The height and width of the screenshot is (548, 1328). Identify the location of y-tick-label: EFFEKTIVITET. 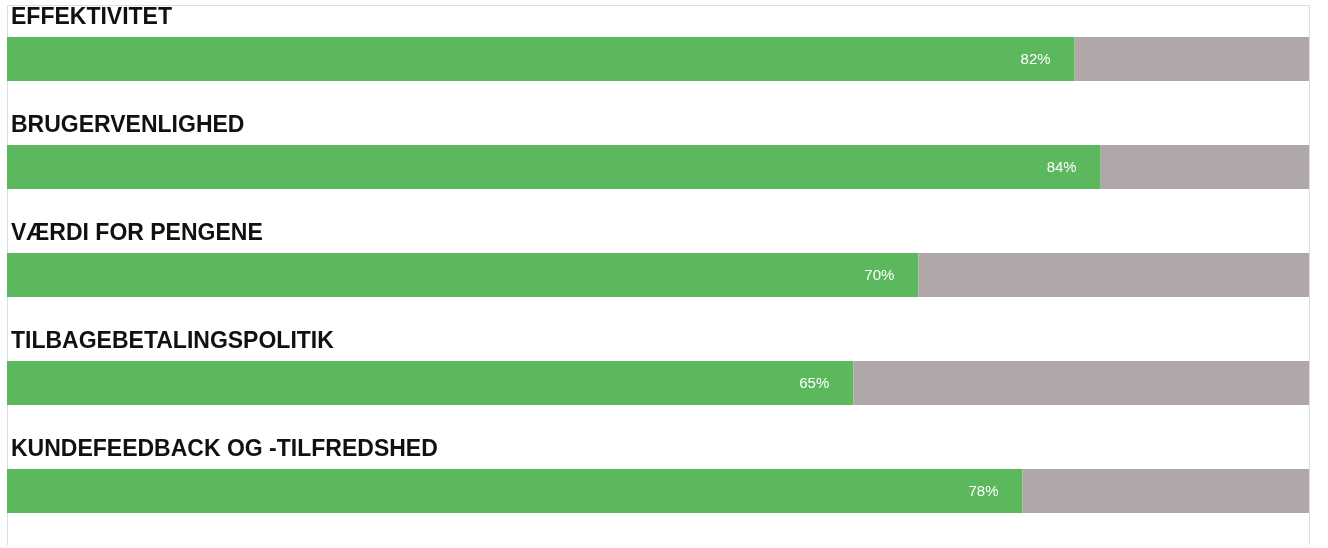
(91, 16).